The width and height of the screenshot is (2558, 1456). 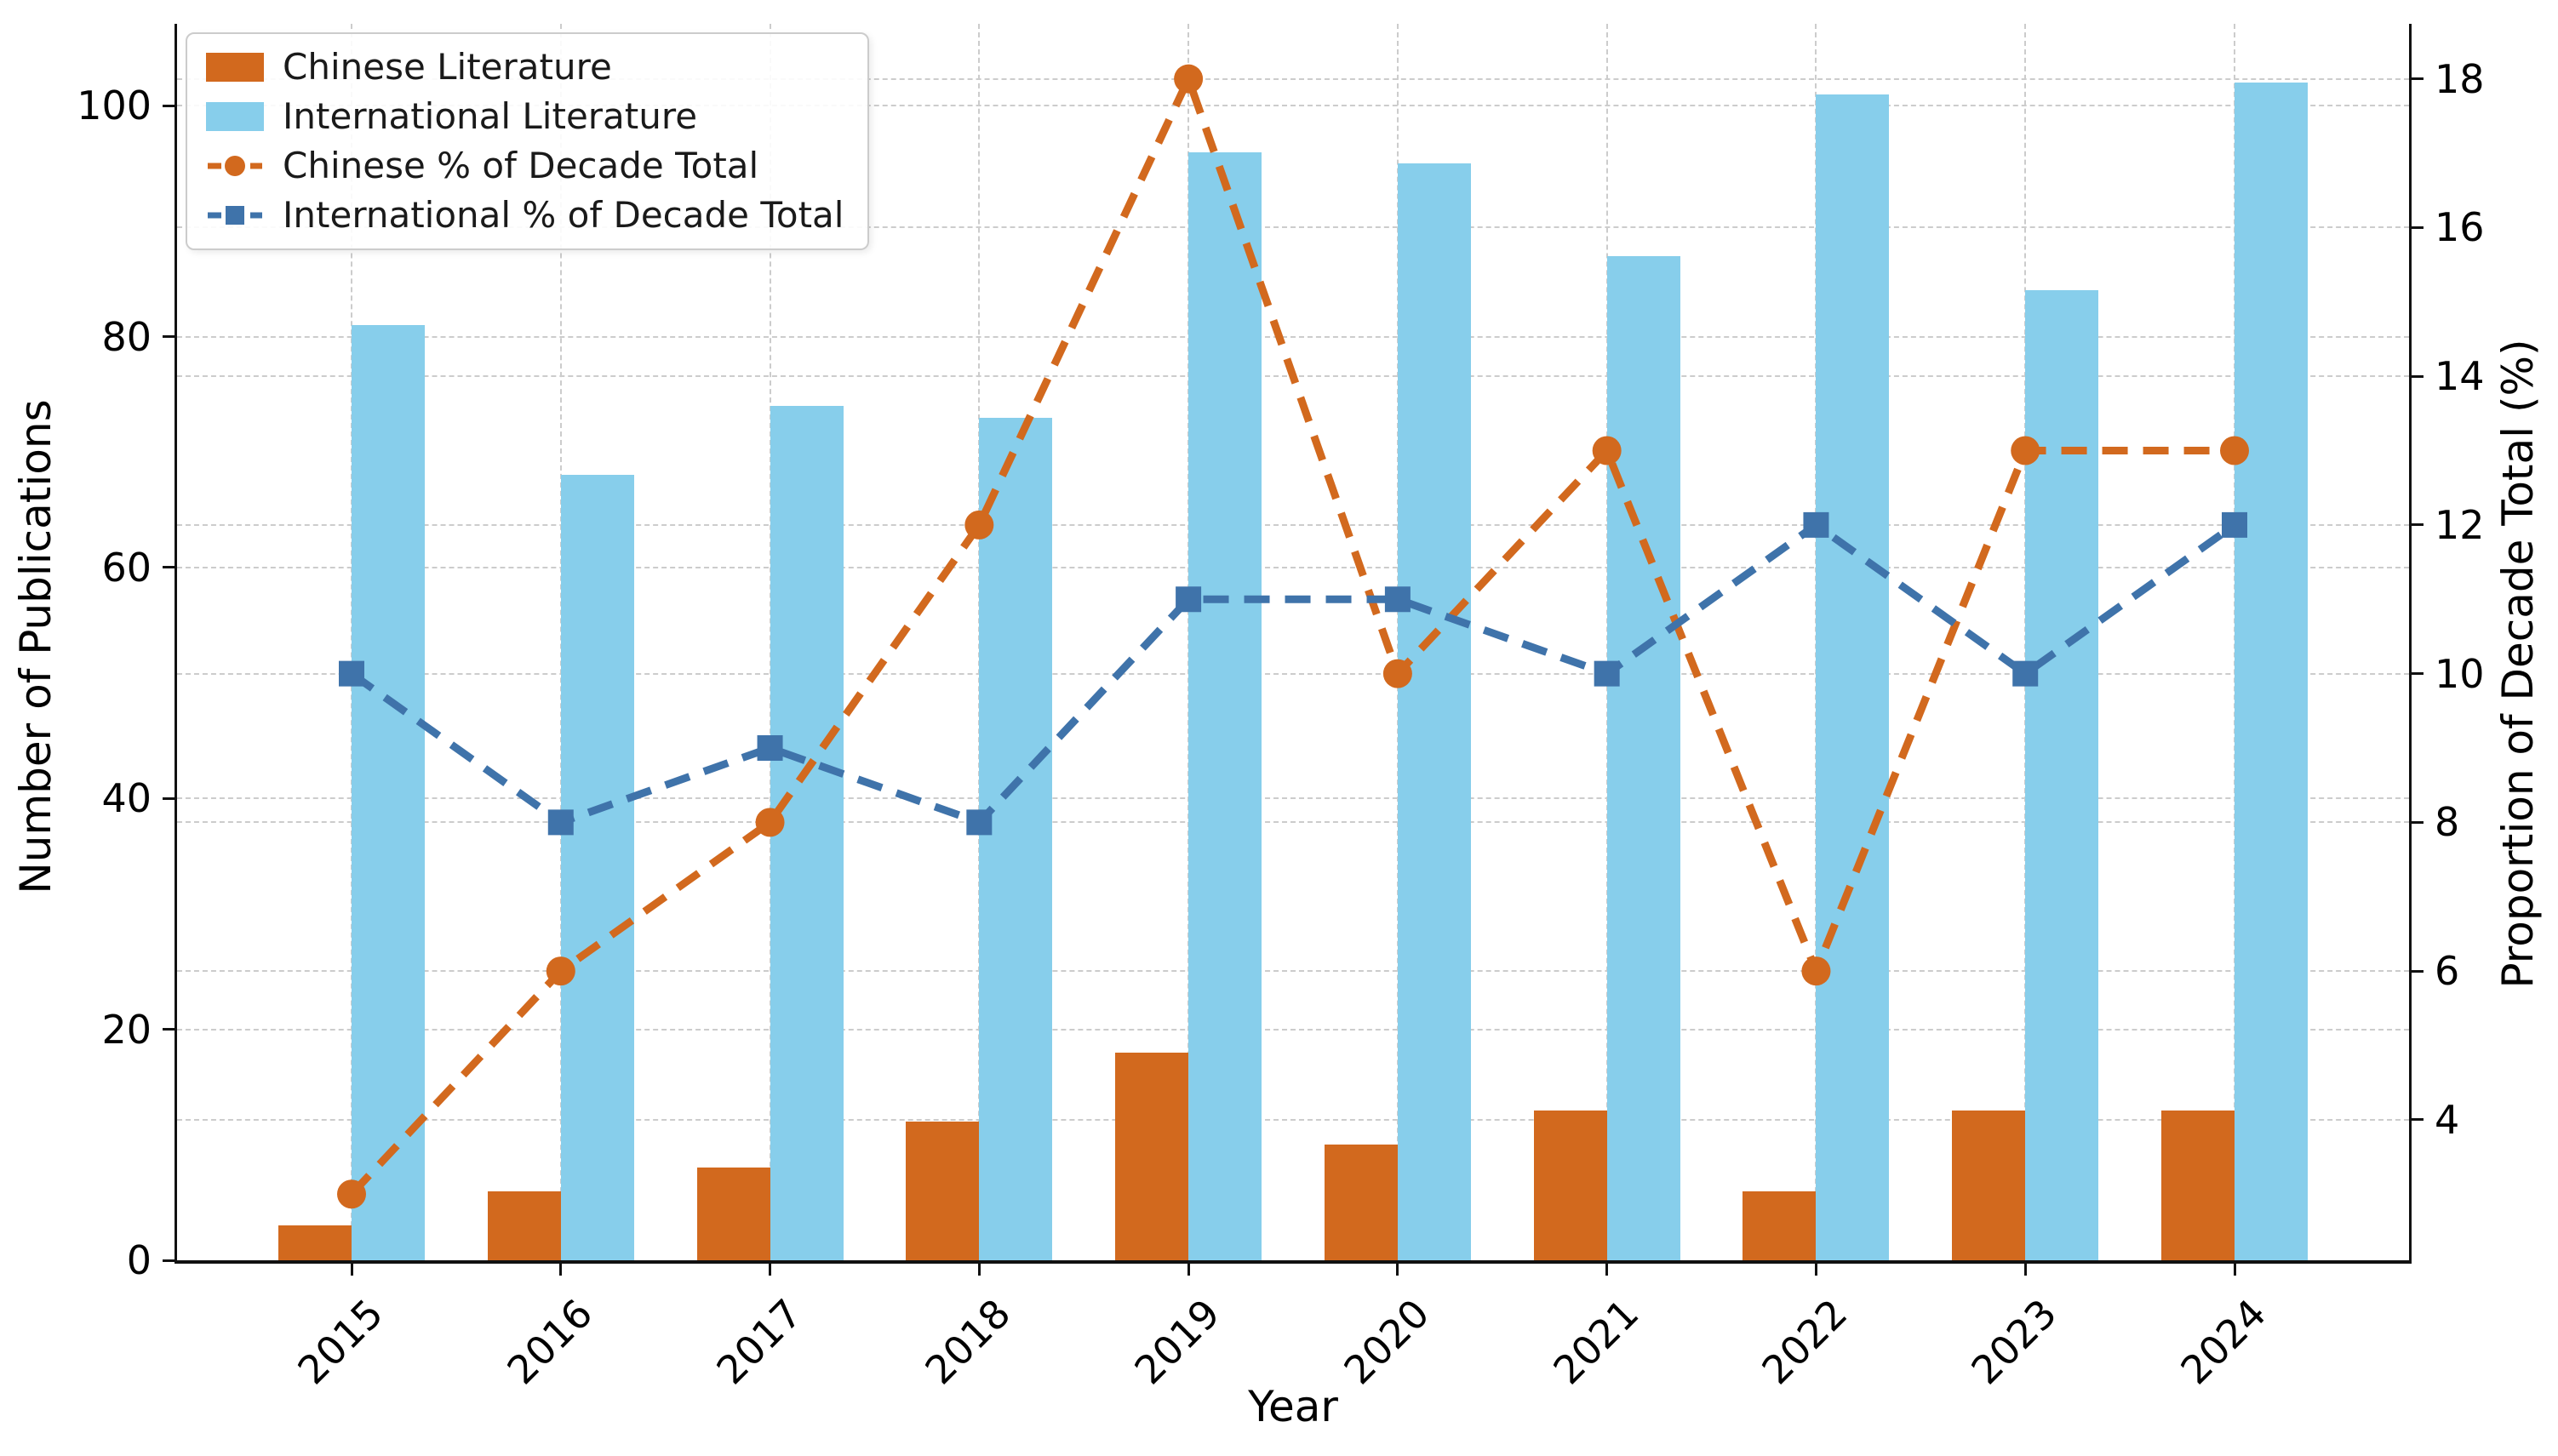 I want to click on y-axis-left-tick-label: 0, so click(x=139, y=1260).